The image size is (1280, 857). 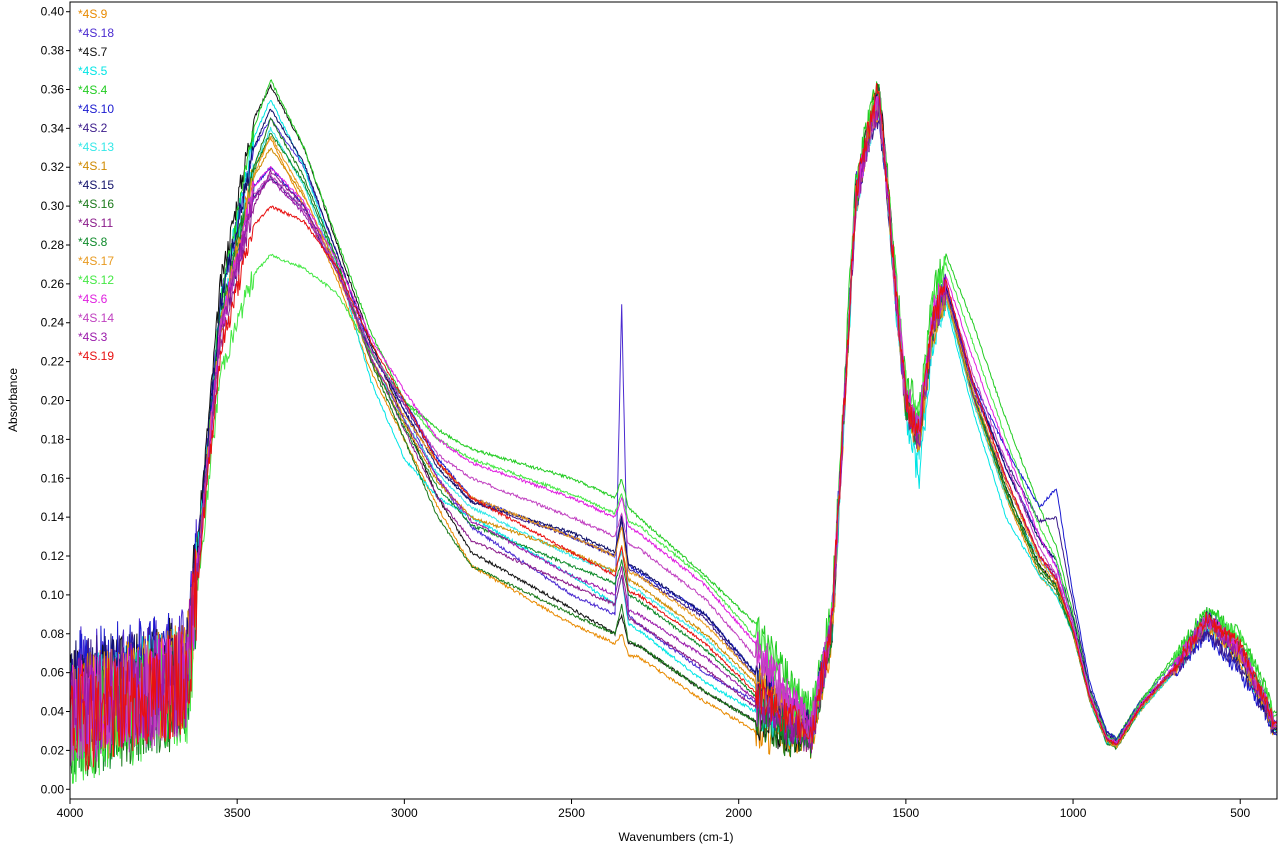 What do you see at coordinates (654, 809) in the screenshot?
I see `x-axis: 4000 3500 3000 2500 2000 1500 1000 500` at bounding box center [654, 809].